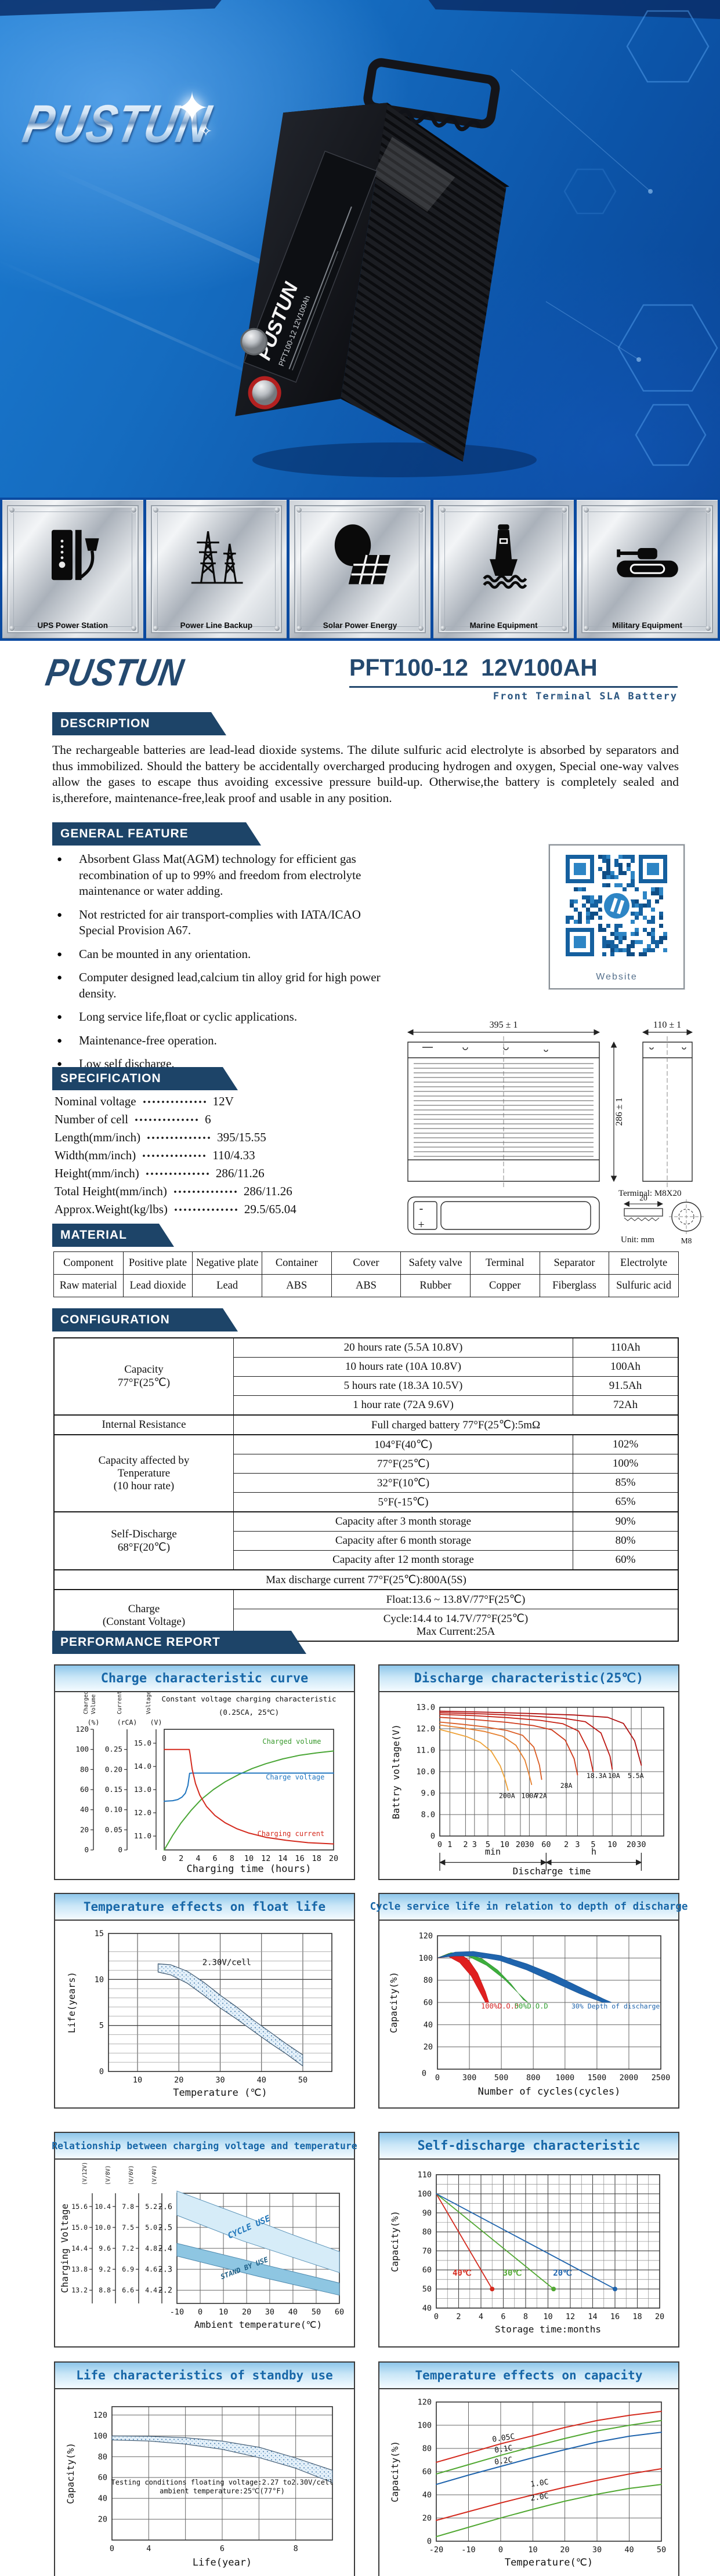  What do you see at coordinates (597, 1776) in the screenshot?
I see `svg-text: 18.3A` at bounding box center [597, 1776].